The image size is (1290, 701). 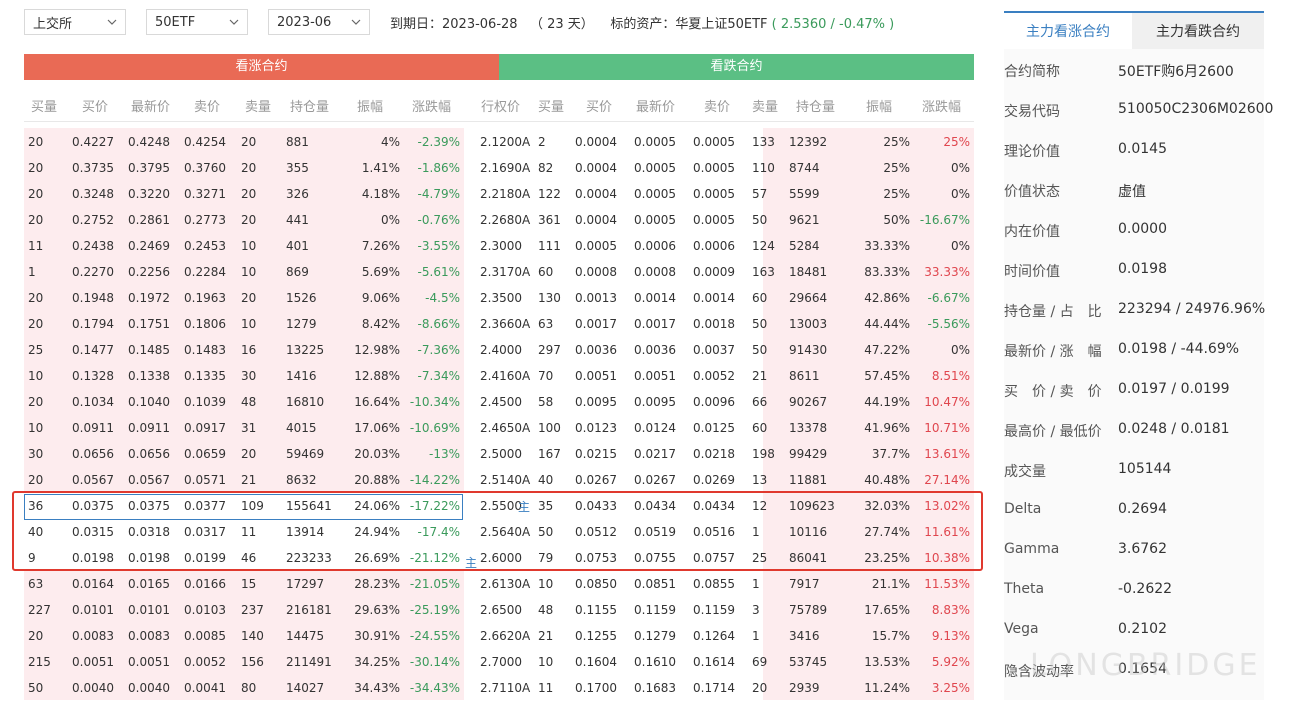 What do you see at coordinates (377, 558) in the screenshot?
I see `table-cell: 26.69%` at bounding box center [377, 558].